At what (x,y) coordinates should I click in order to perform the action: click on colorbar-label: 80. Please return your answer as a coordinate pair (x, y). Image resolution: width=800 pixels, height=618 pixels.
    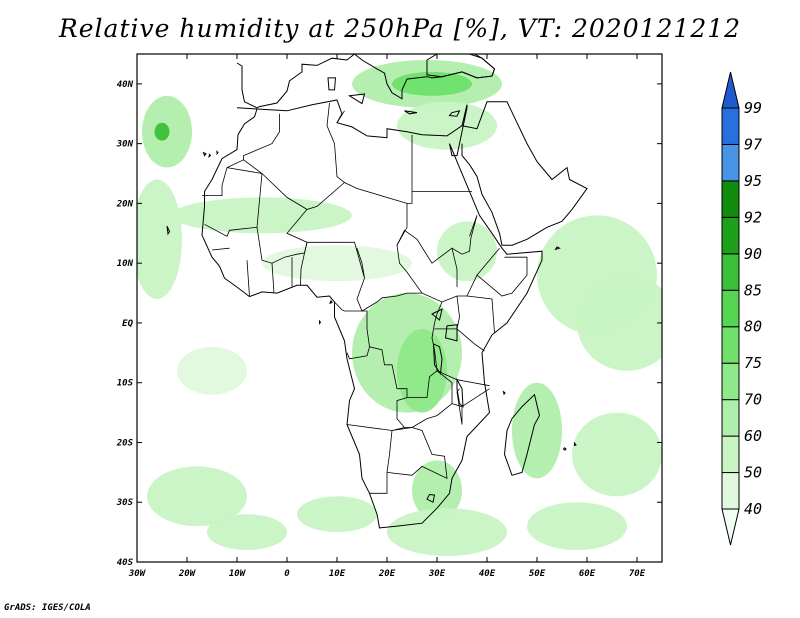
    Looking at the image, I should click on (753, 327).